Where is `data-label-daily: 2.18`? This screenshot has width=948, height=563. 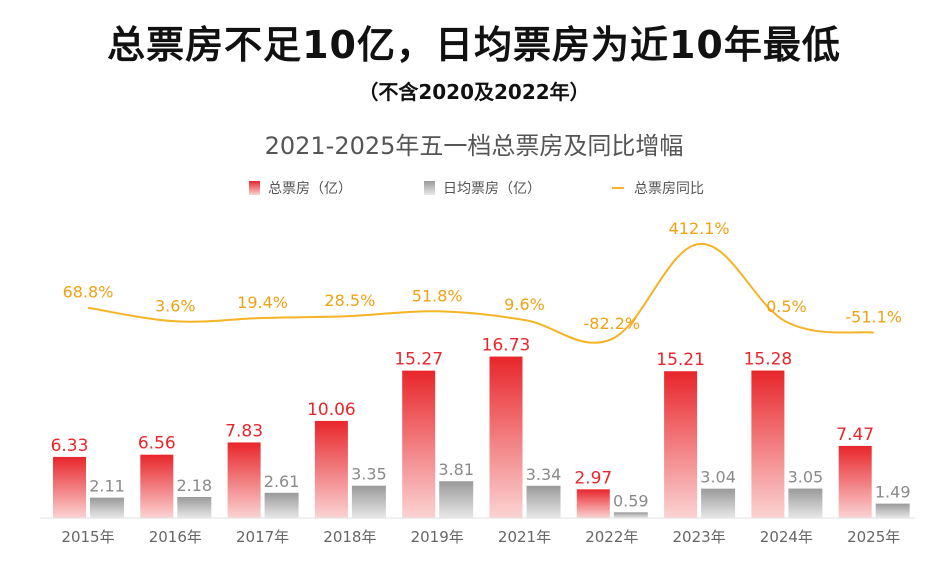
data-label-daily: 2.18 is located at coordinates (194, 485).